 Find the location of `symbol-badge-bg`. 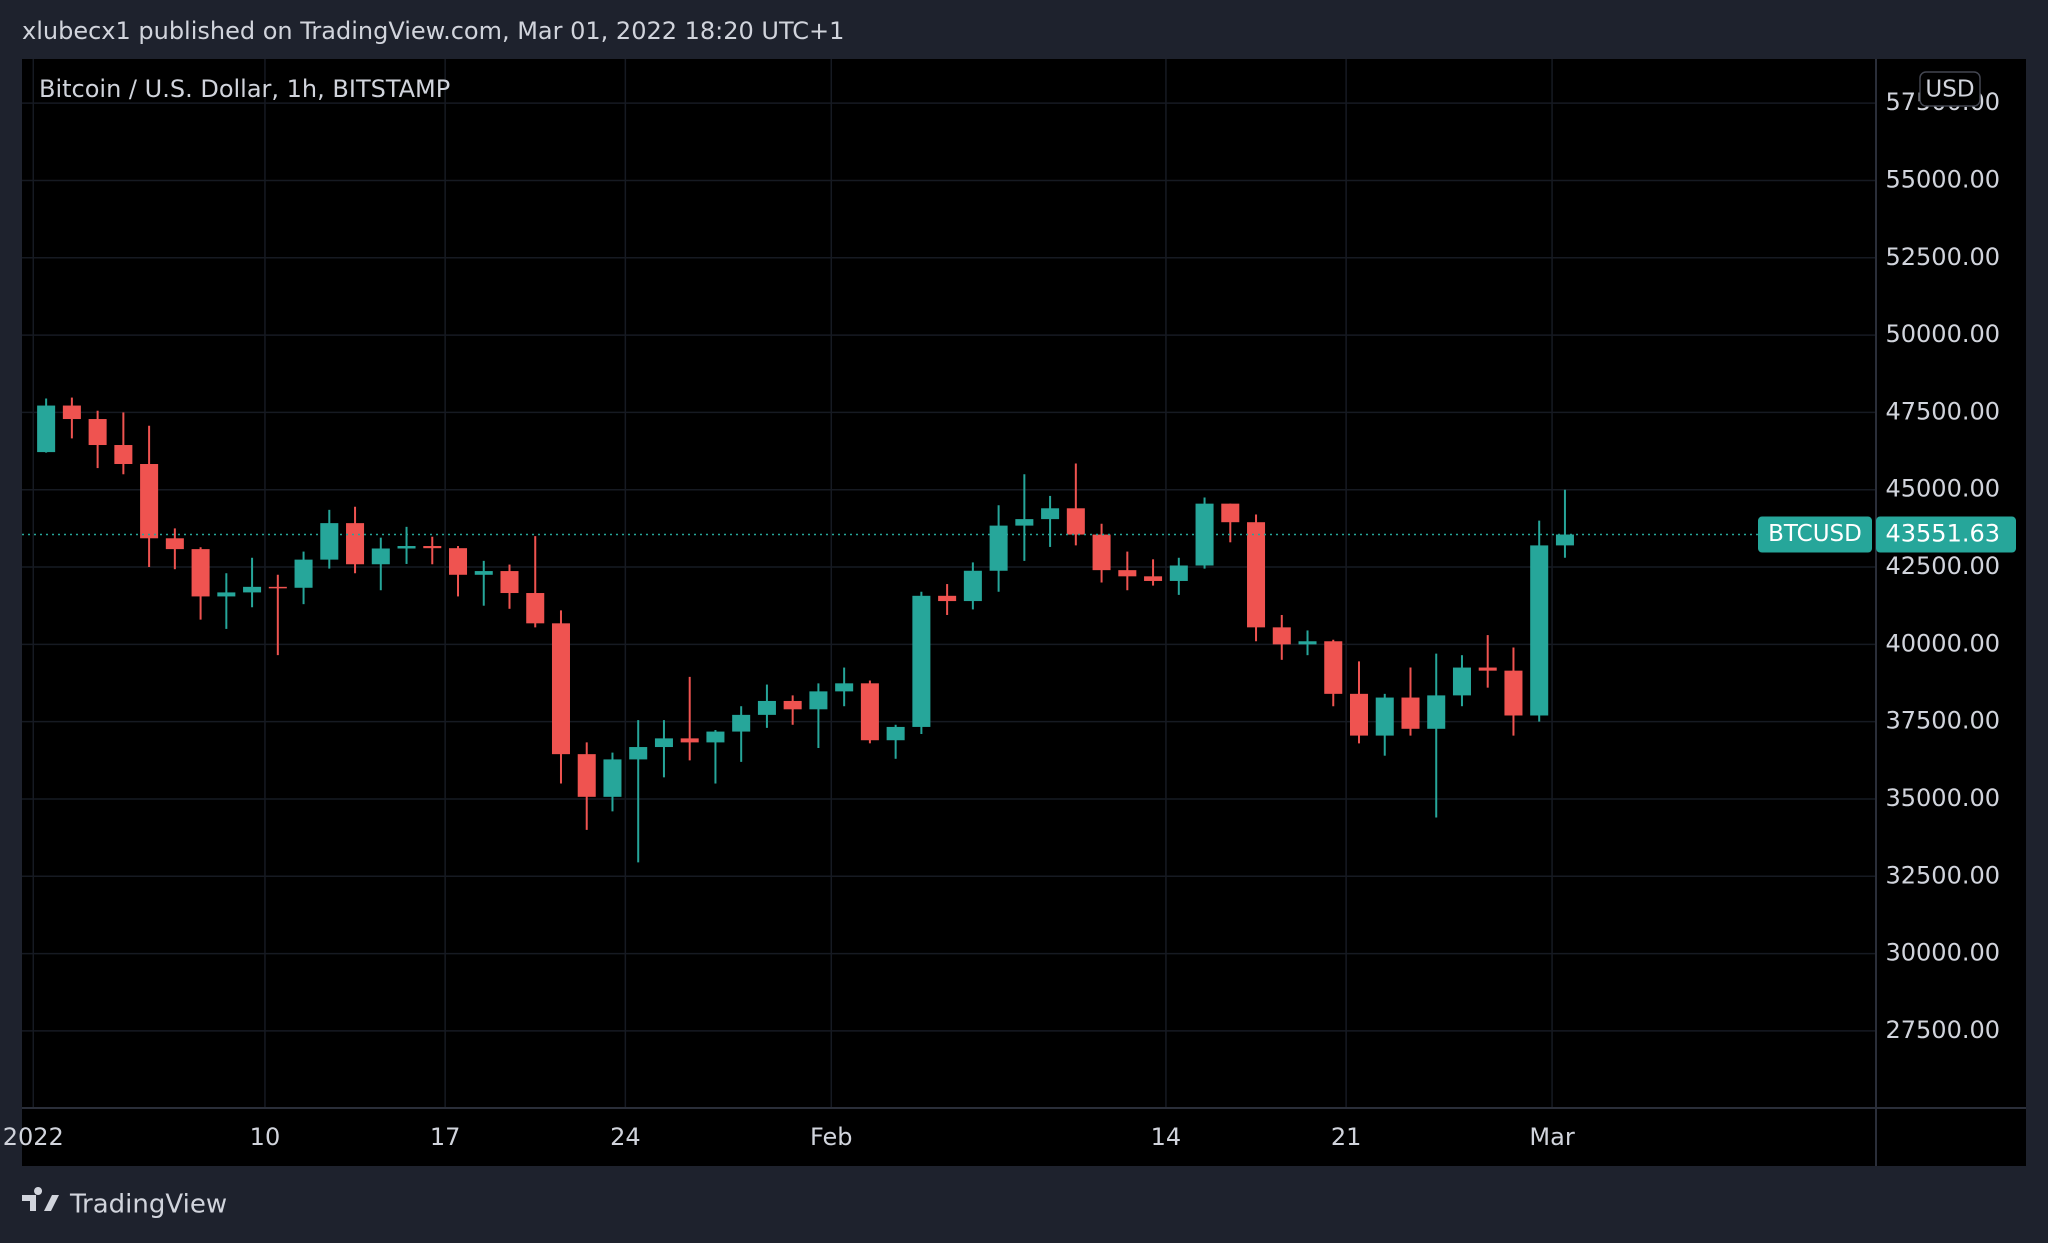

symbol-badge-bg is located at coordinates (1815, 534).